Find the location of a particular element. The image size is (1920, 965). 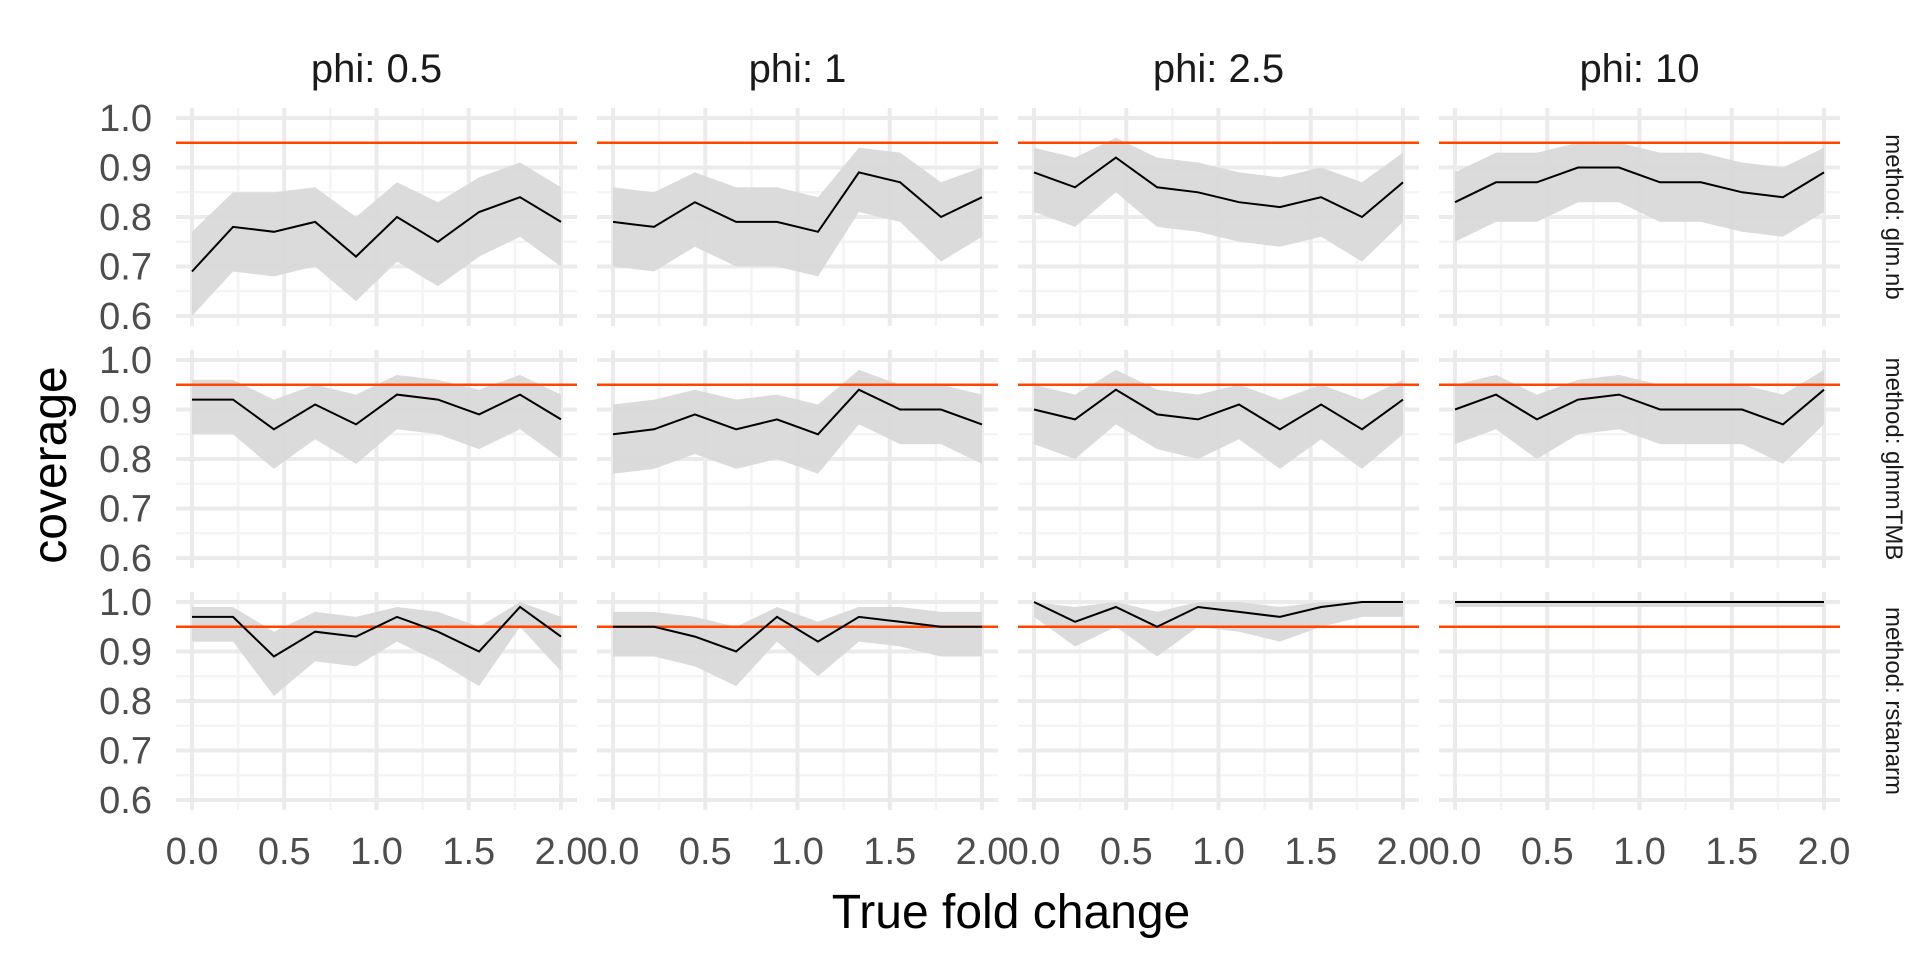

facet-row-label: method: glm.nb is located at coordinates (1893, 216).